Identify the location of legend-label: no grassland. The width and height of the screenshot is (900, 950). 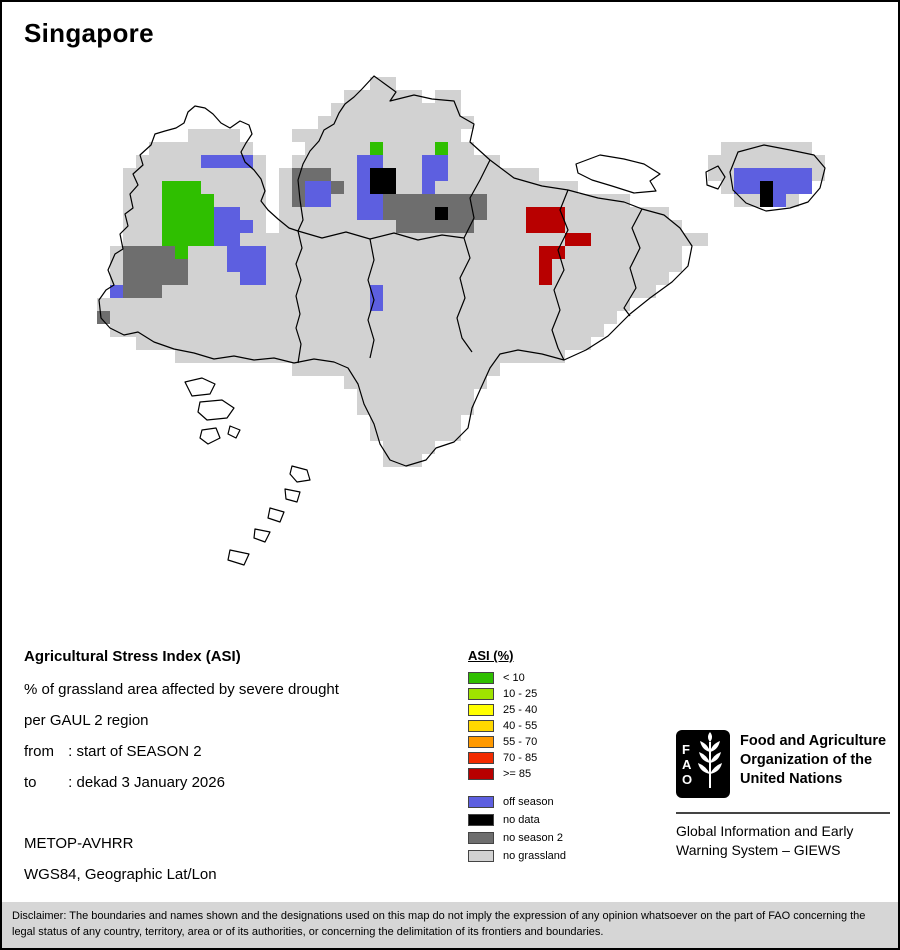
(534, 856).